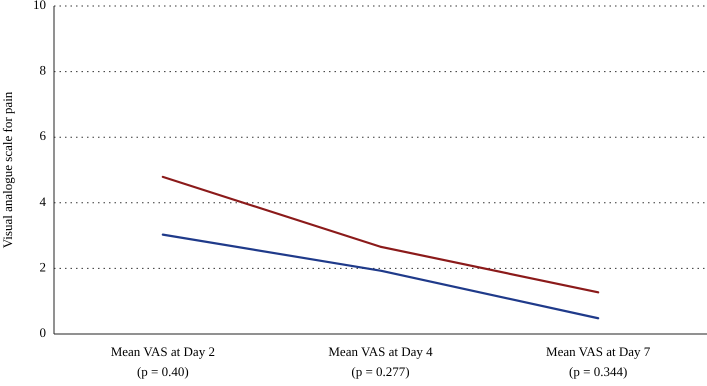  Describe the element at coordinates (7, 169) in the screenshot. I see `y-axis-title: Visual analogue scale for pain` at that location.